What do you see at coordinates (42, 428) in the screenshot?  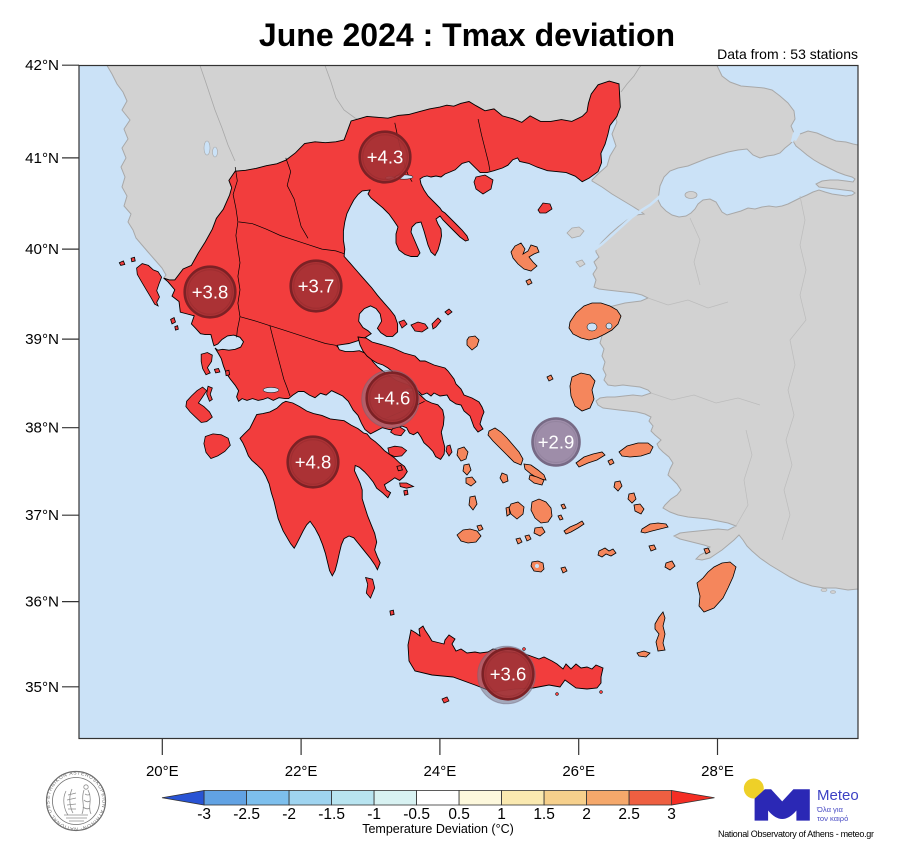 I see `svg-text: 38°N` at bounding box center [42, 428].